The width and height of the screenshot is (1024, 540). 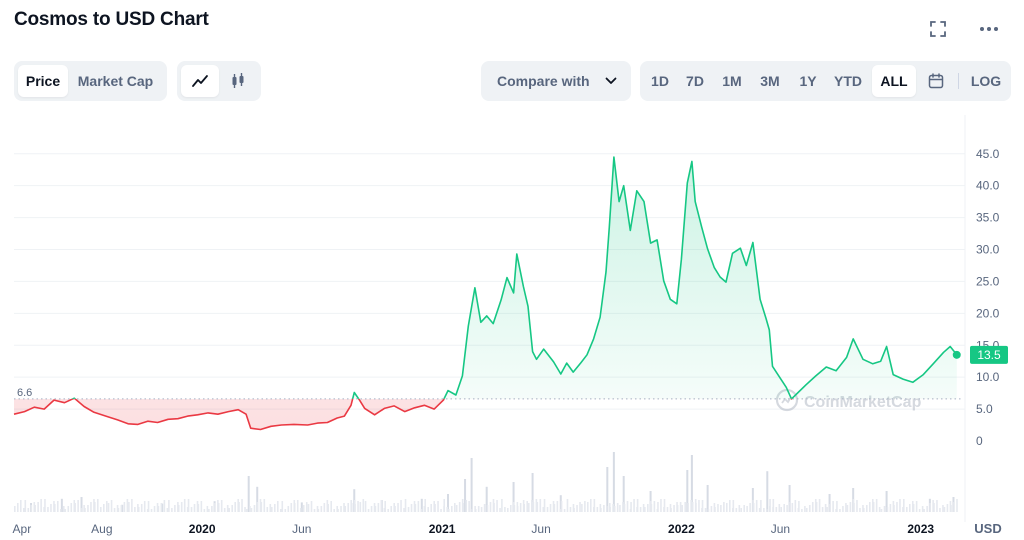 I want to click on range-7d: 7D, so click(x=695, y=81).